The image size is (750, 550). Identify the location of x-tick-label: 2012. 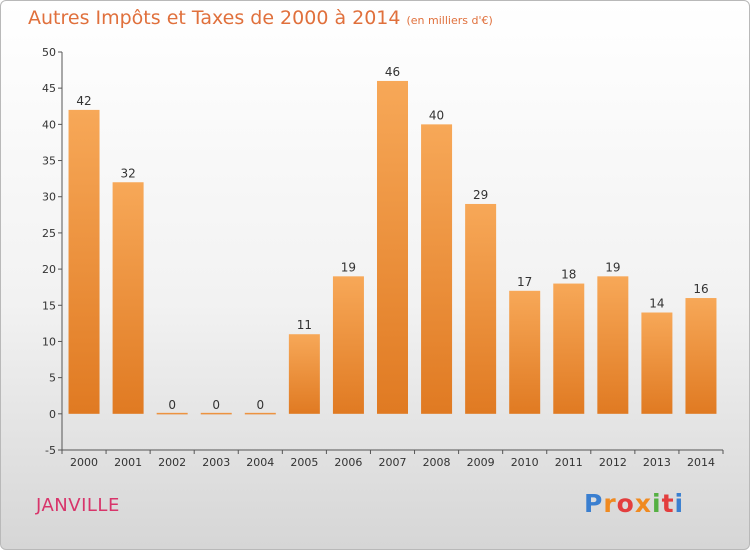
(613, 462).